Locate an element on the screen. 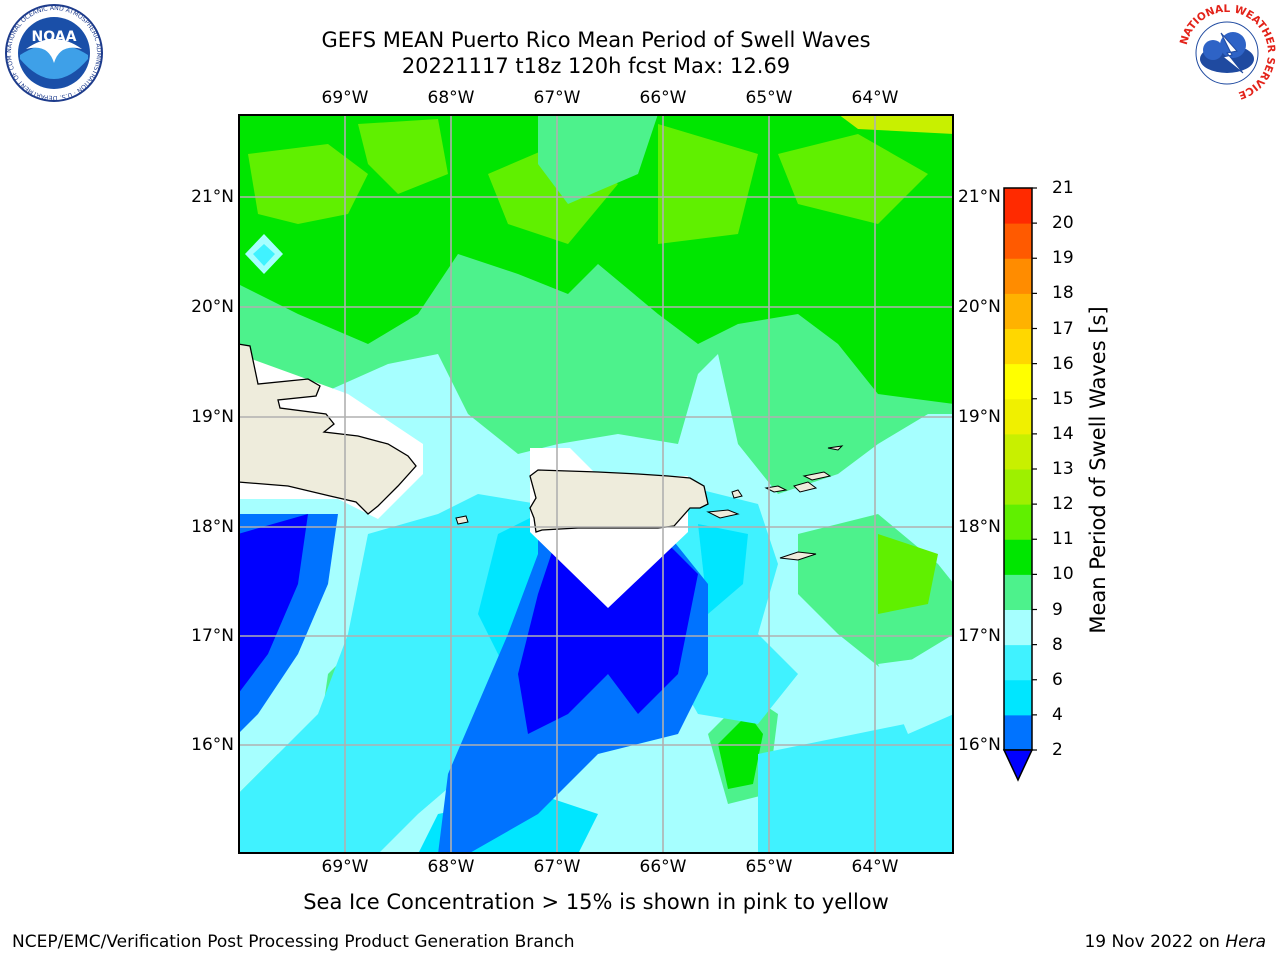 The image size is (1280, 960). noaa-logo-text: NOAA is located at coordinates (54, 37).